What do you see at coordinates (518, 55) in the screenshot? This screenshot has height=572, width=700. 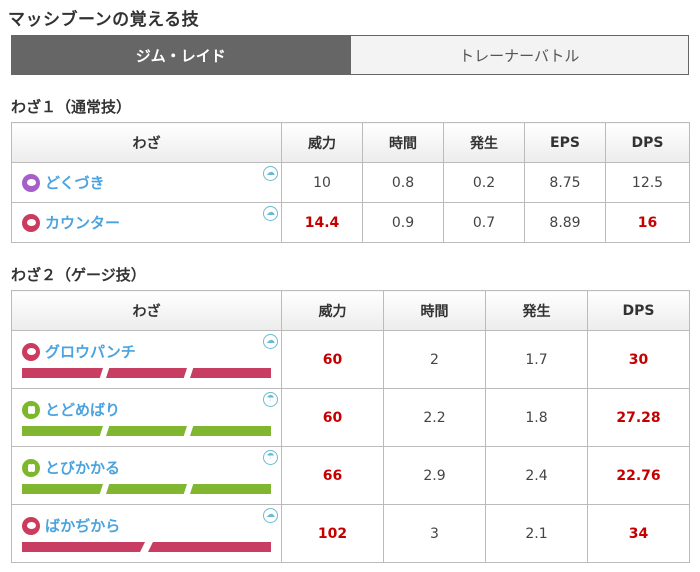 I see `tab-trainer-battle: トレーナーバトル` at bounding box center [518, 55].